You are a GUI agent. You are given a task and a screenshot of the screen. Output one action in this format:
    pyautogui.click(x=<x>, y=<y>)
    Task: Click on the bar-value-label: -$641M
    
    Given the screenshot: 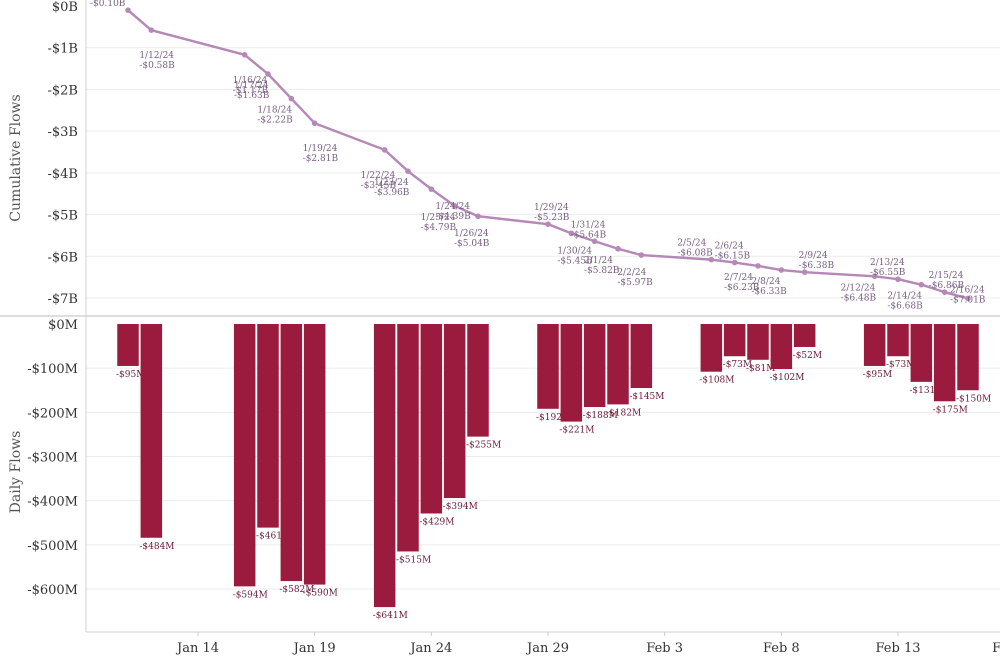 What is the action you would take?
    pyautogui.click(x=390, y=616)
    